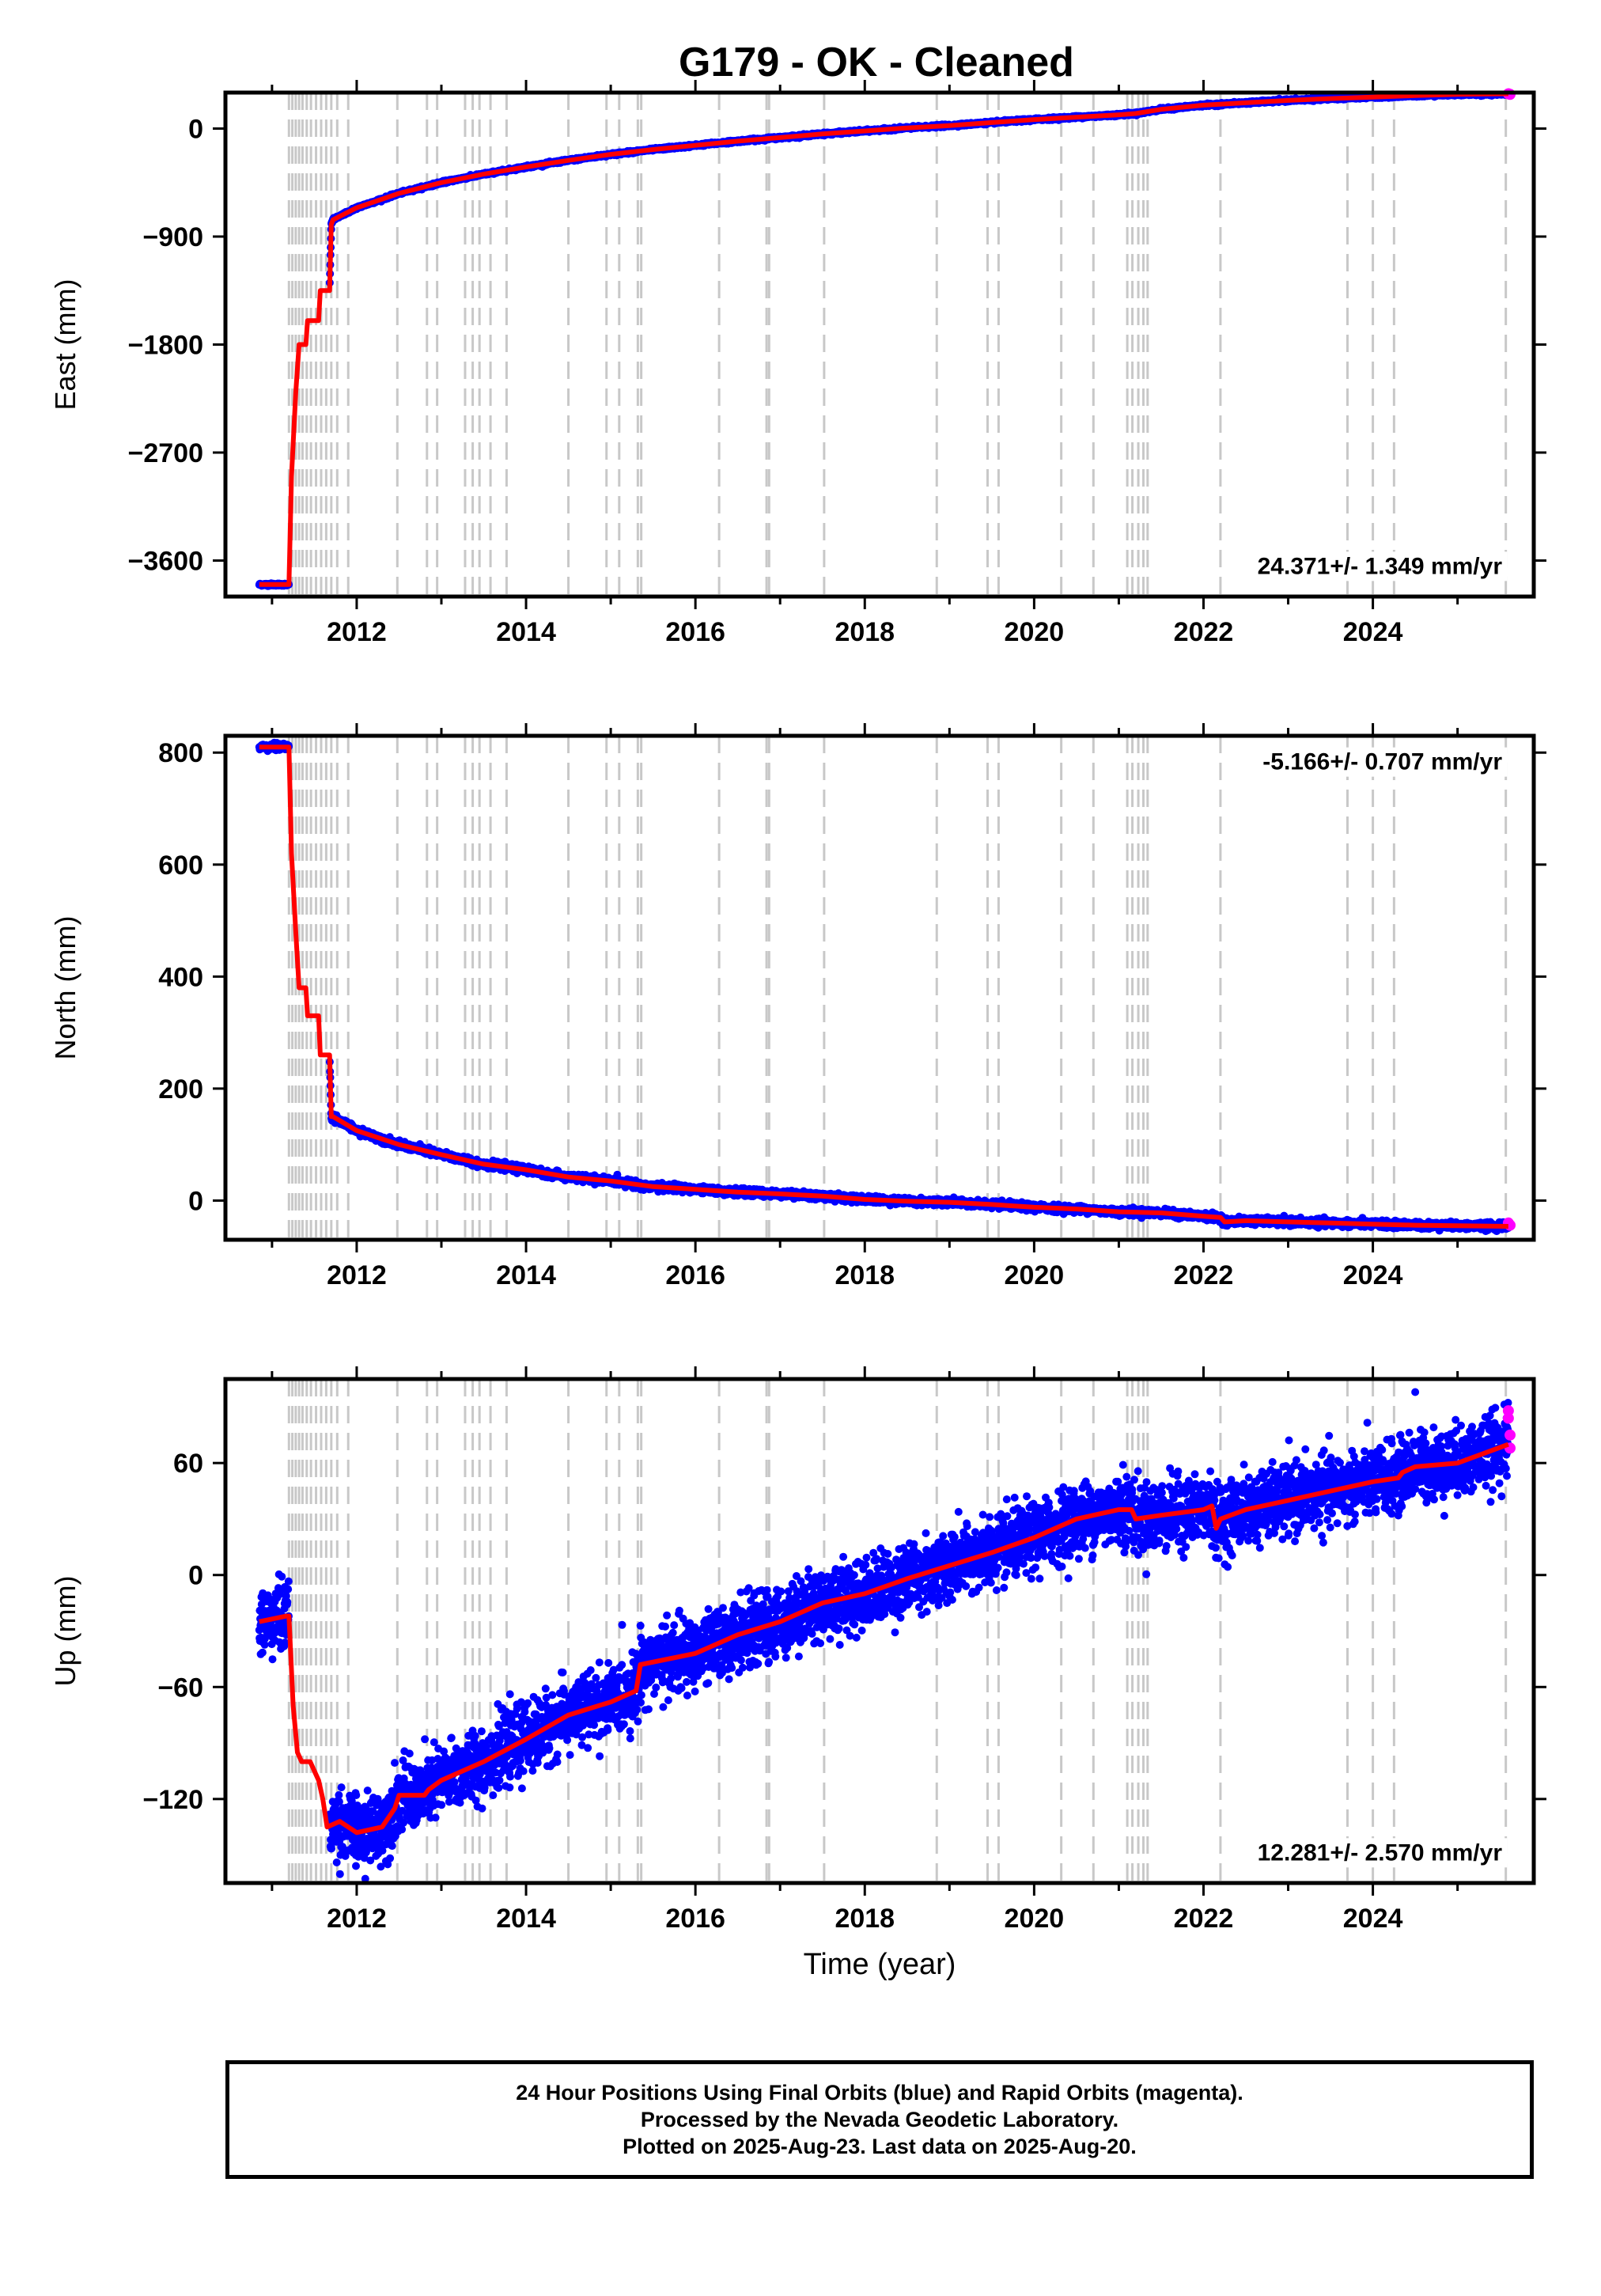 The height and width of the screenshot is (2296, 1601). I want to click on chart-title: G179 - OK - Cleaned, so click(877, 63).